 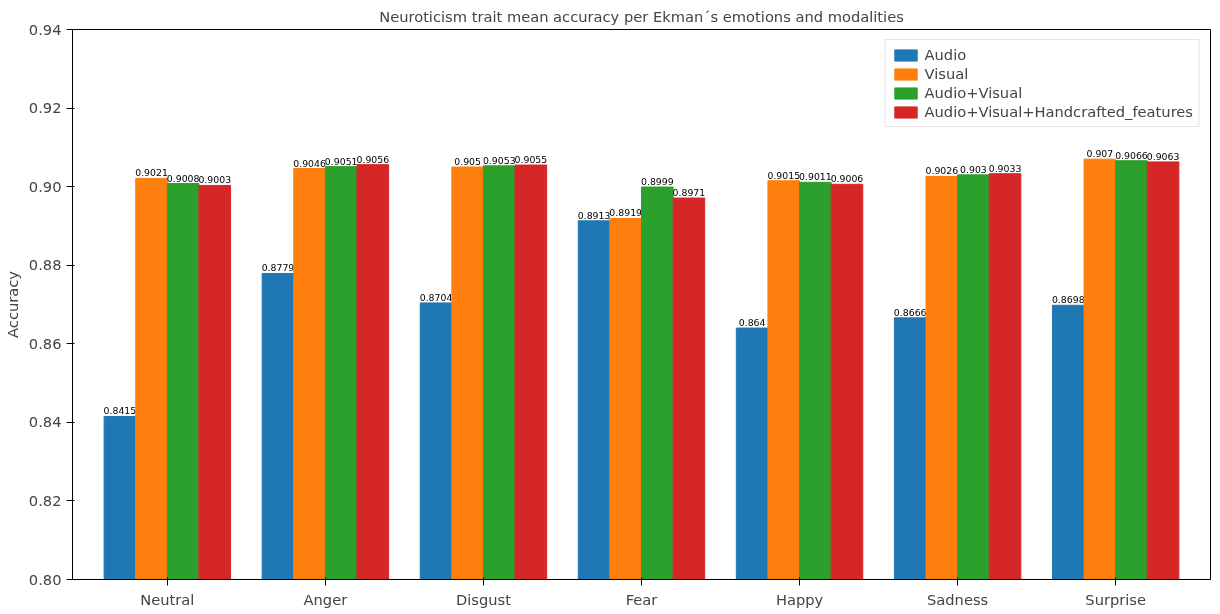 I want to click on data-label: 0.8698, so click(x=1068, y=300).